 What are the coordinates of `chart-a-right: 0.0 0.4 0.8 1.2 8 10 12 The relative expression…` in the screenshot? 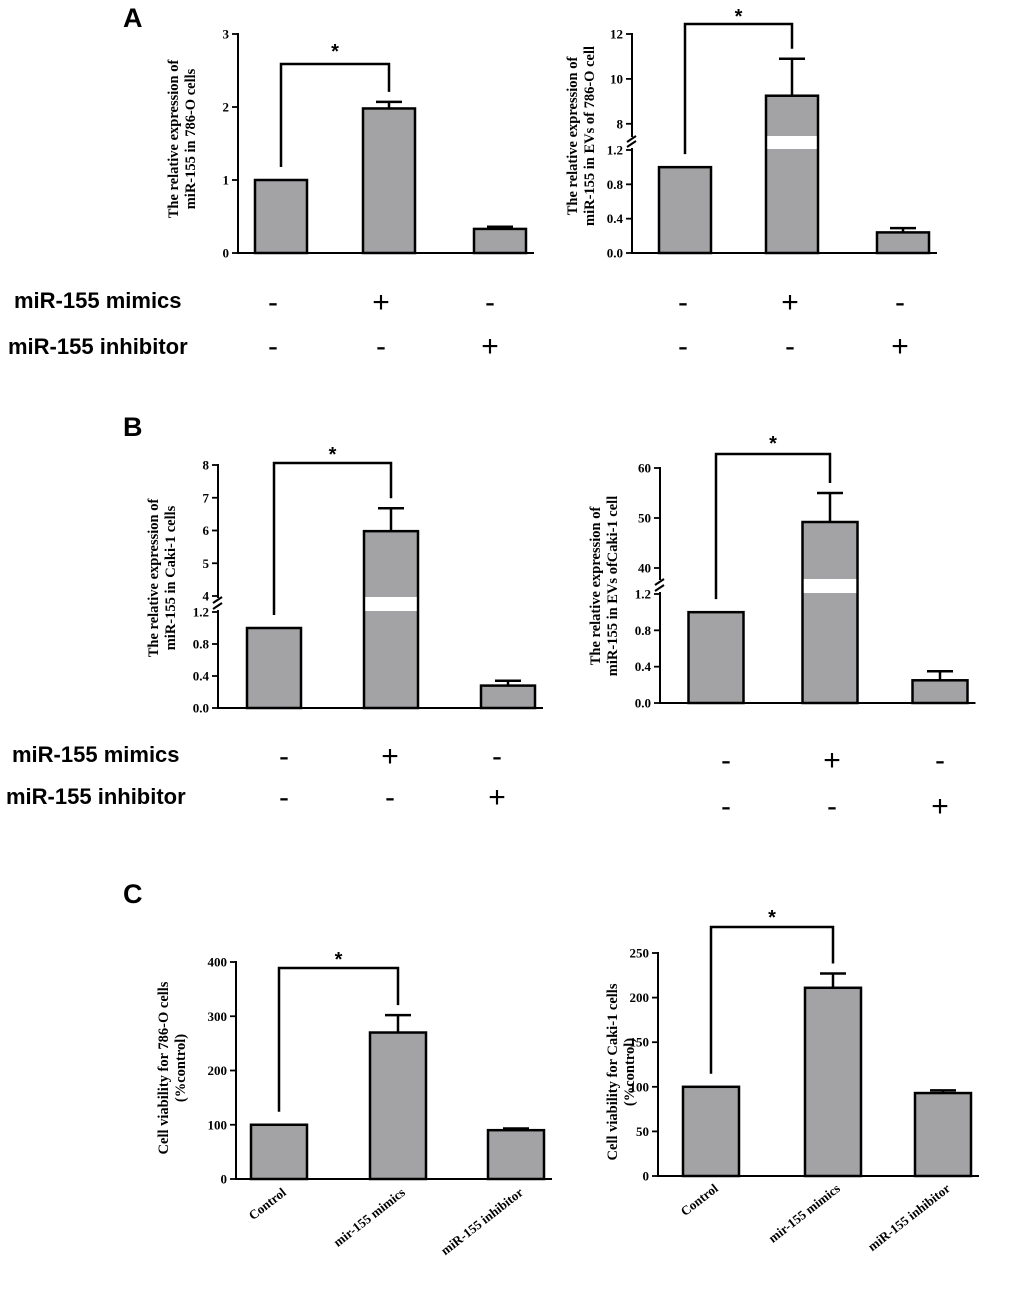 It's located at (751, 184).